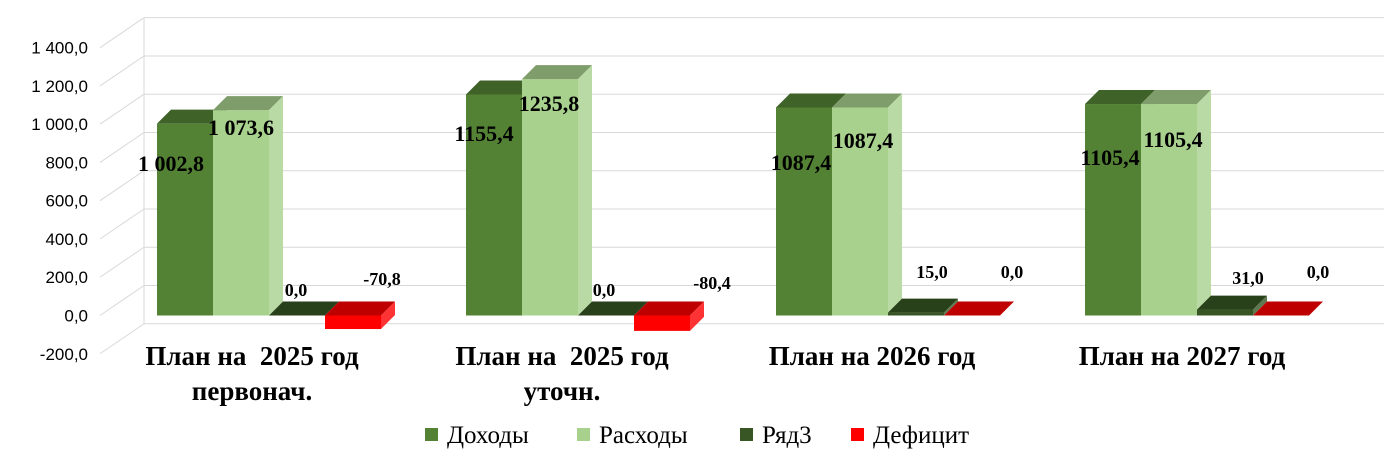 The width and height of the screenshot is (1389, 457). I want to click on y-tick-label: 200,0, so click(66, 277).